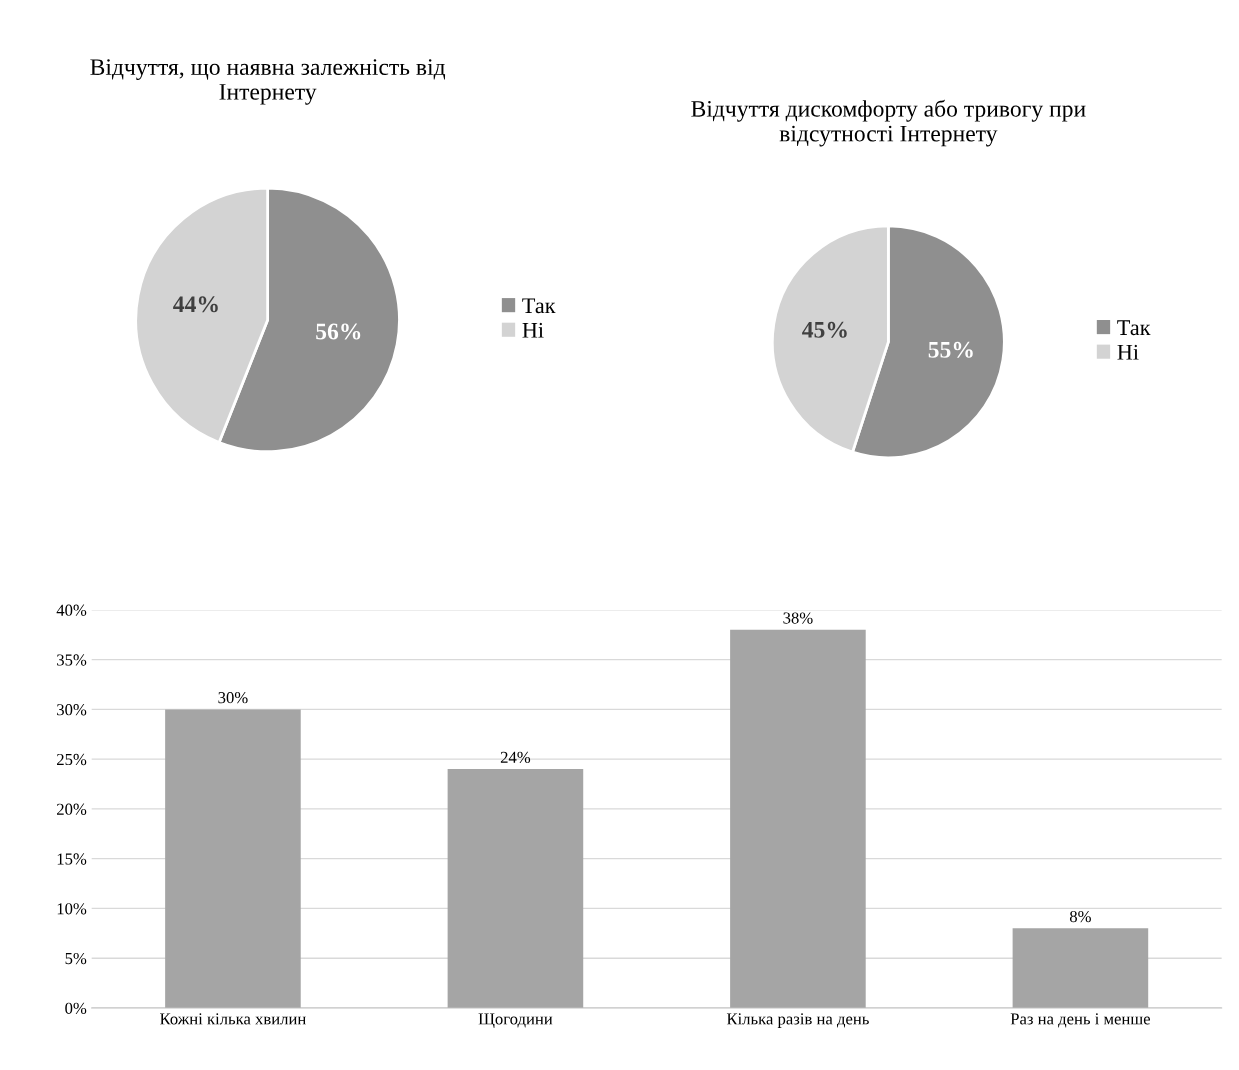  Describe the element at coordinates (950, 349) in the screenshot. I see `data-label: 55%` at that location.